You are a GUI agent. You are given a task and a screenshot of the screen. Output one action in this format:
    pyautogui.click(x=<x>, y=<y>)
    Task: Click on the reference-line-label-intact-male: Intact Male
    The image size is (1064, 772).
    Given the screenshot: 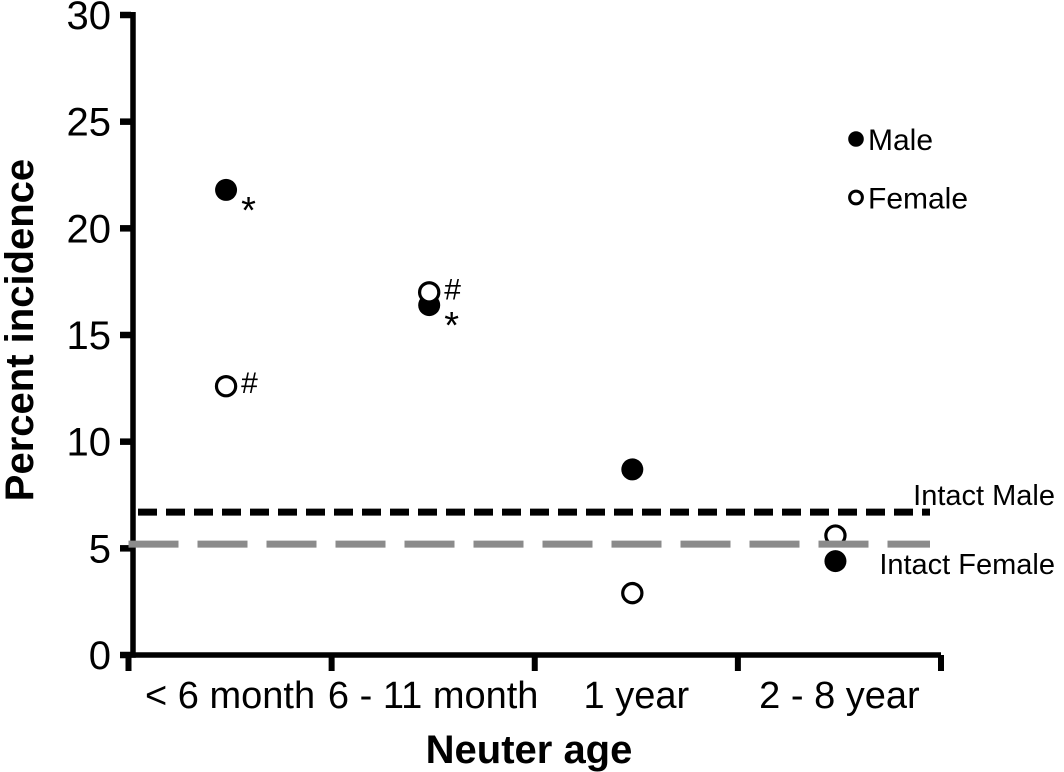 What is the action you would take?
    pyautogui.click(x=984, y=496)
    